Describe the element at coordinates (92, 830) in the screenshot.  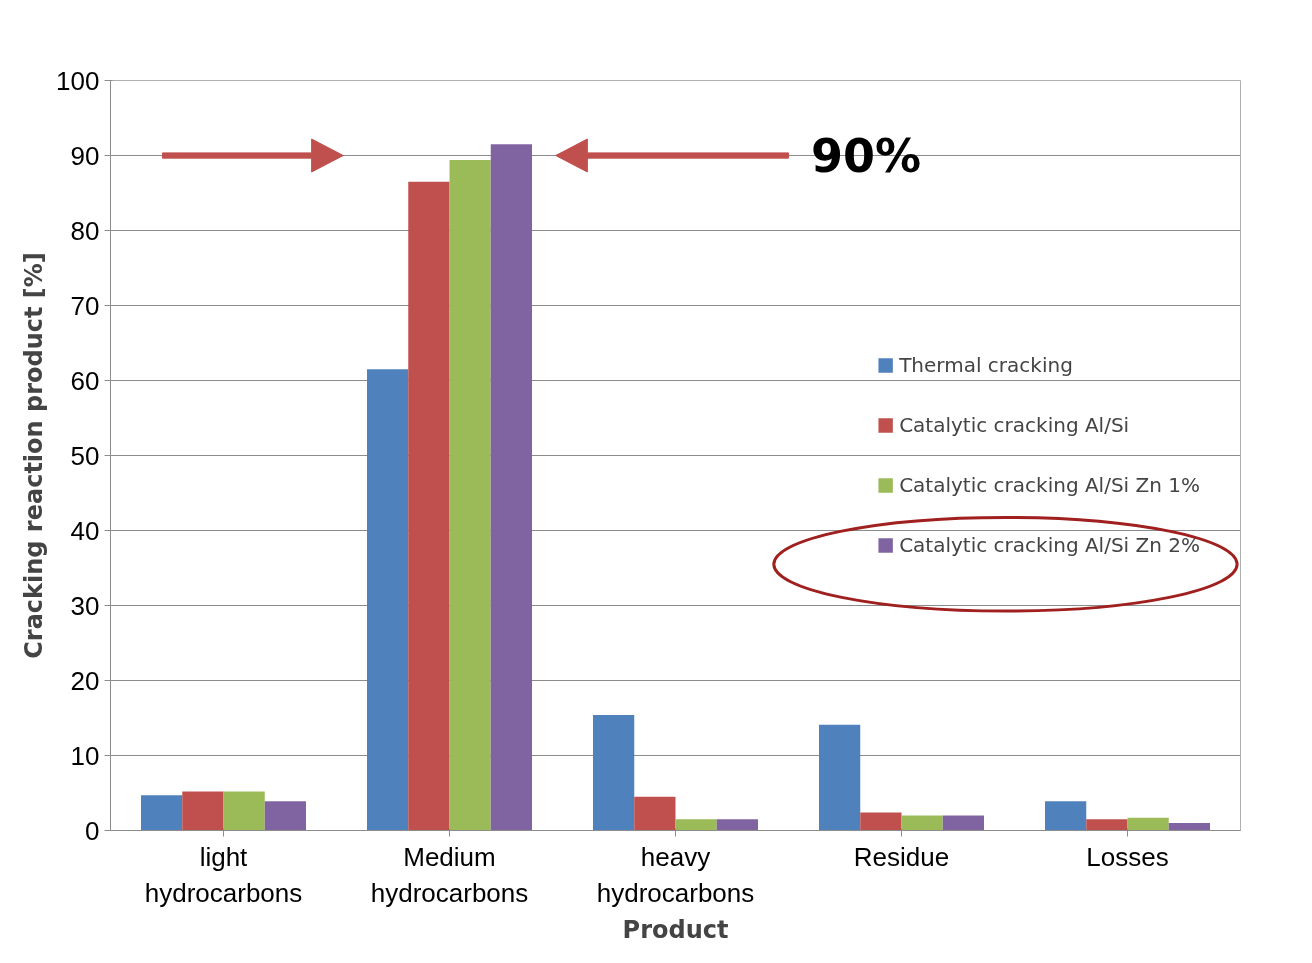
I see `y-tick-label: 0` at that location.